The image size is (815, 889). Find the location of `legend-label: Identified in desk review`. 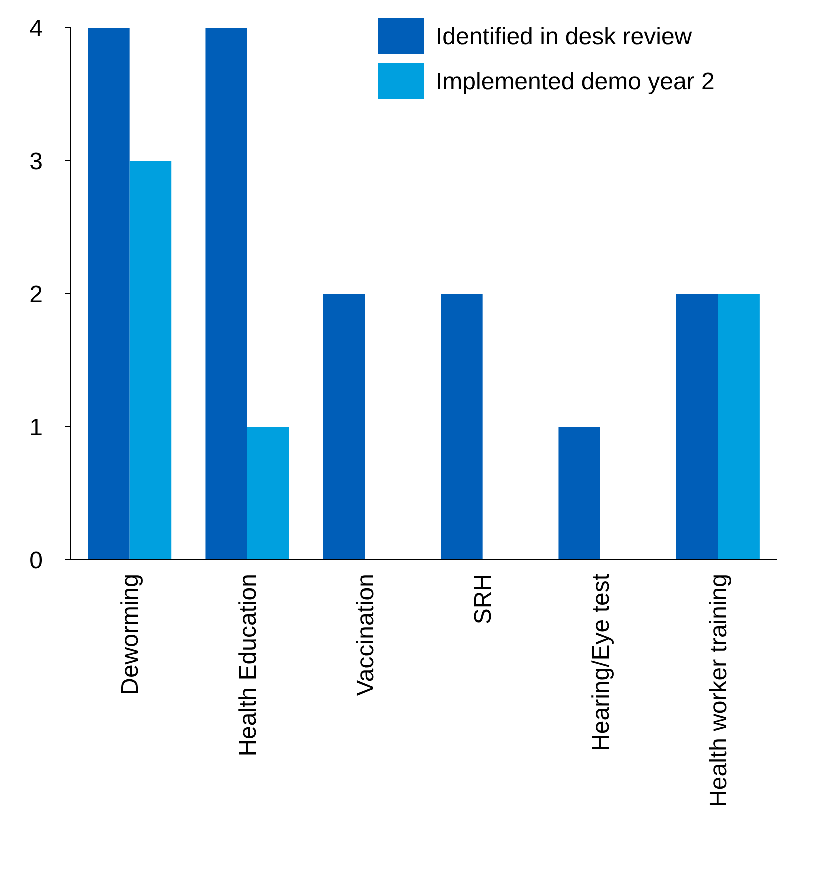

legend-label: Identified in desk review is located at coordinates (564, 36).